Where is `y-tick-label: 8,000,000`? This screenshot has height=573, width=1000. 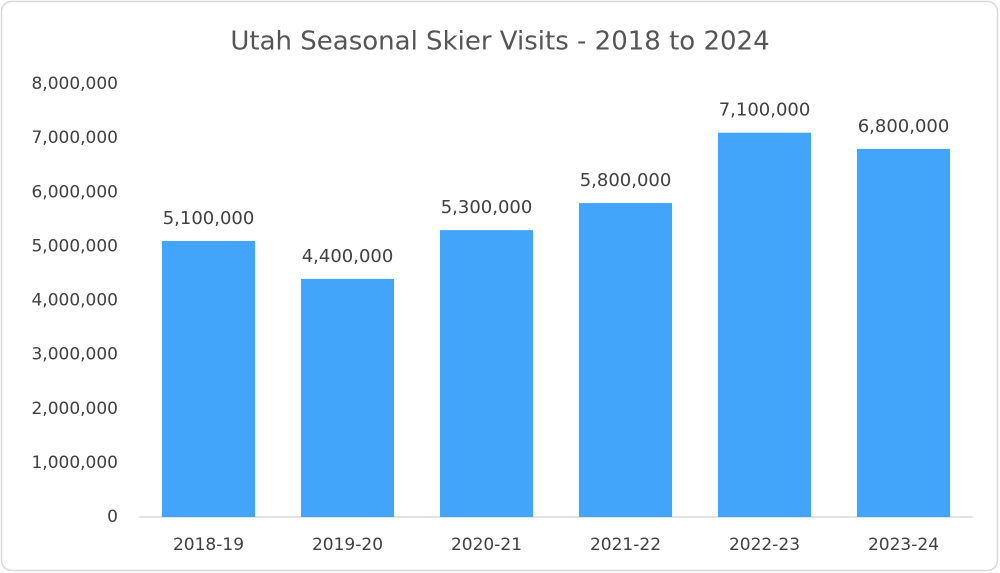
y-tick-label: 8,000,000 is located at coordinates (74, 84).